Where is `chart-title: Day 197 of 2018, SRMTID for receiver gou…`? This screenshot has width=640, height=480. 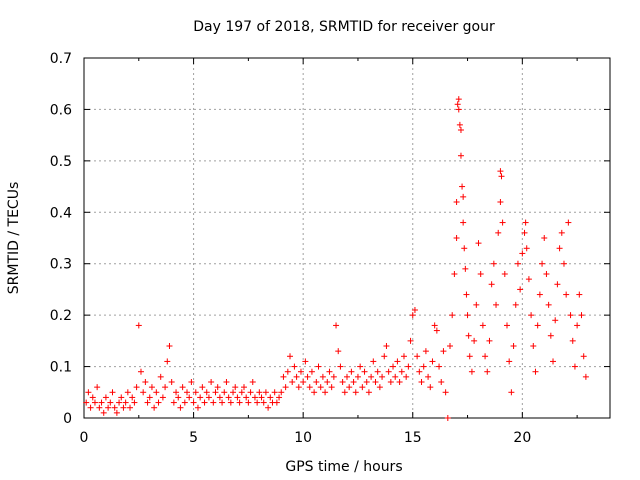
chart-title: Day 197 of 2018, SRMTID for receiver gou… is located at coordinates (344, 27).